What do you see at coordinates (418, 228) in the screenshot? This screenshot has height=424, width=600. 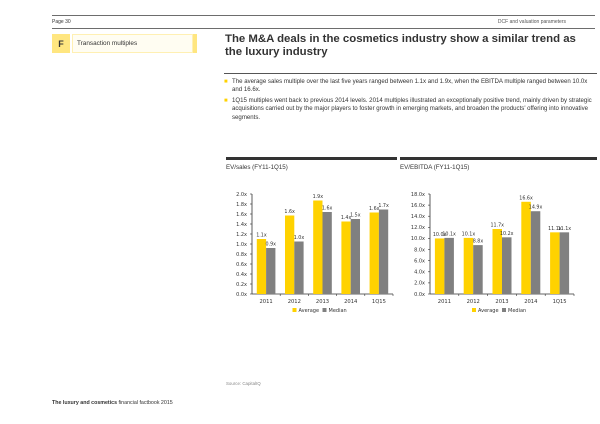 I see `y-tick-label: 12.0x` at bounding box center [418, 228].